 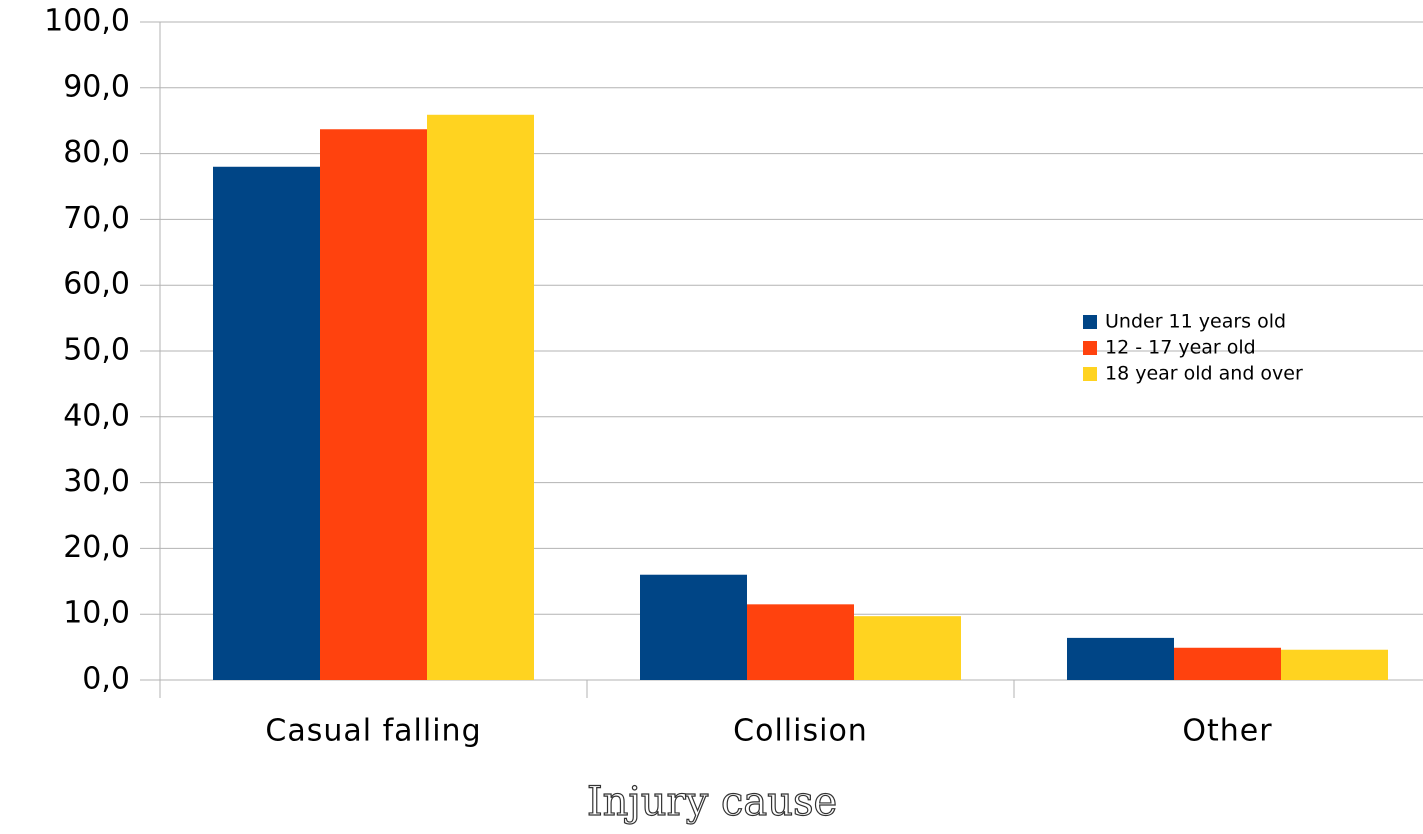 I want to click on y-tick-label: 0,0, so click(x=106, y=679).